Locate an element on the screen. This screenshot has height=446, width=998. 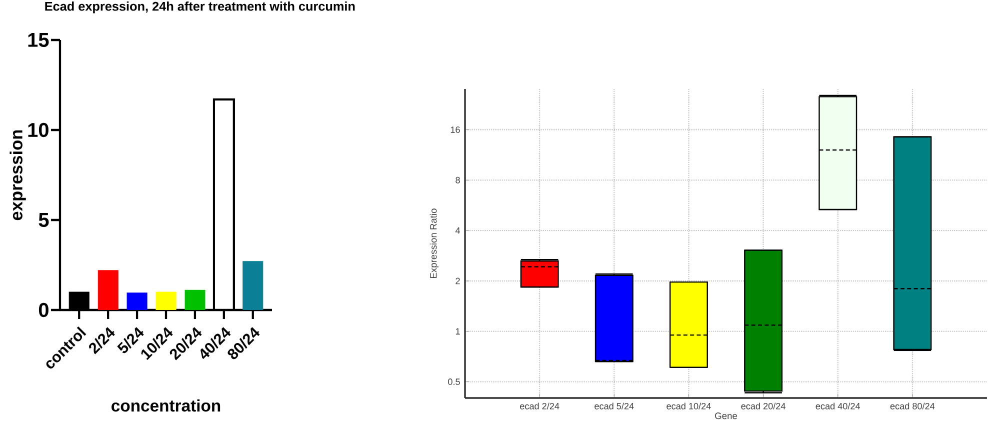
y-tick-label: 0 is located at coordinates (43, 310).